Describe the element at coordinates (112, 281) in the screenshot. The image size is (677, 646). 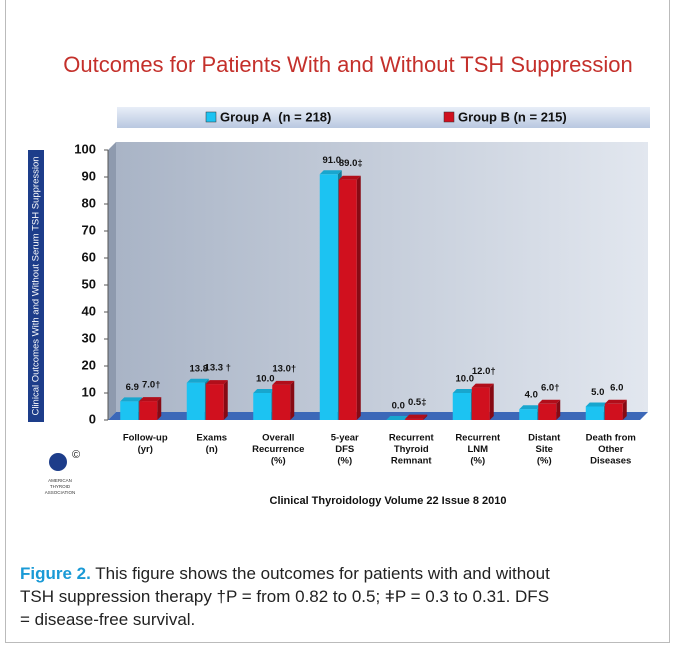
I see `side-wall` at that location.